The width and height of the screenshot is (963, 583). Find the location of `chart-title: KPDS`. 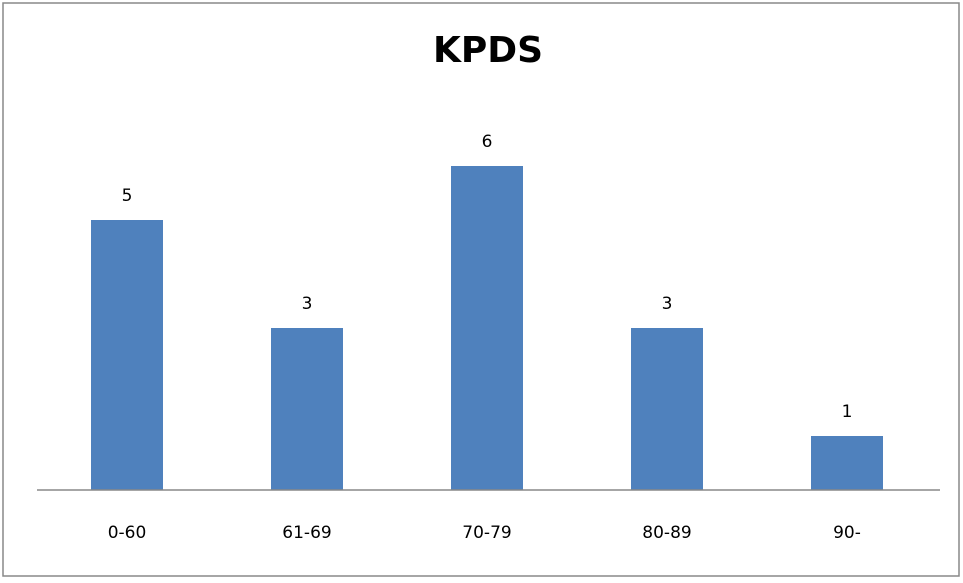

chart-title: KPDS is located at coordinates (488, 50).